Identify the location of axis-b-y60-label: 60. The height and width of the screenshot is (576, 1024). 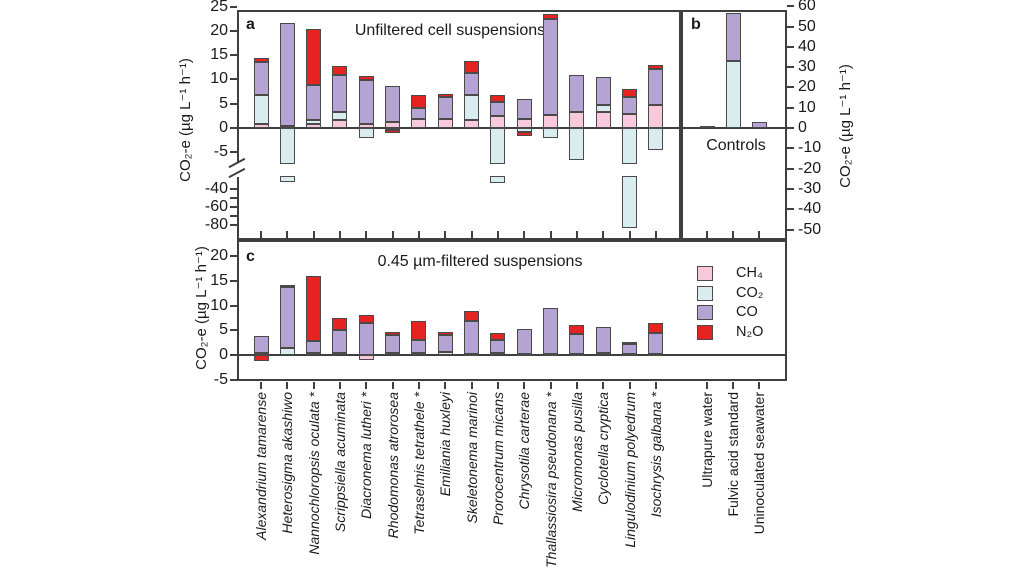
(807, 7).